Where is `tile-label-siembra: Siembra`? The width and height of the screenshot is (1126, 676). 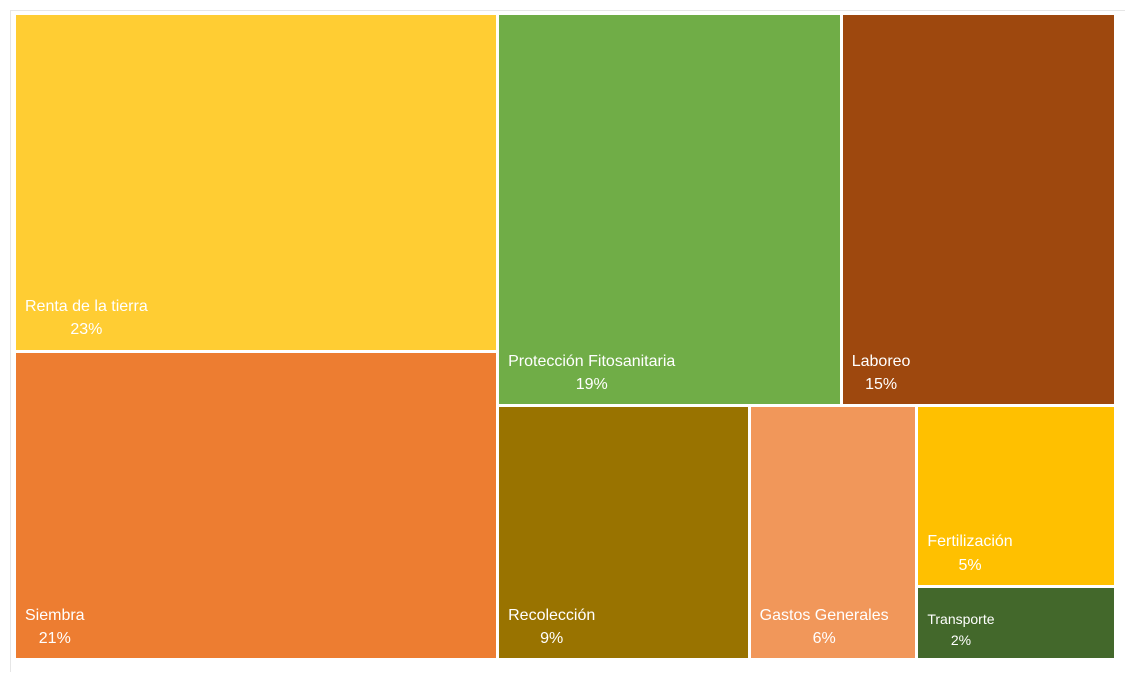 tile-label-siembra: Siembra is located at coordinates (55, 615).